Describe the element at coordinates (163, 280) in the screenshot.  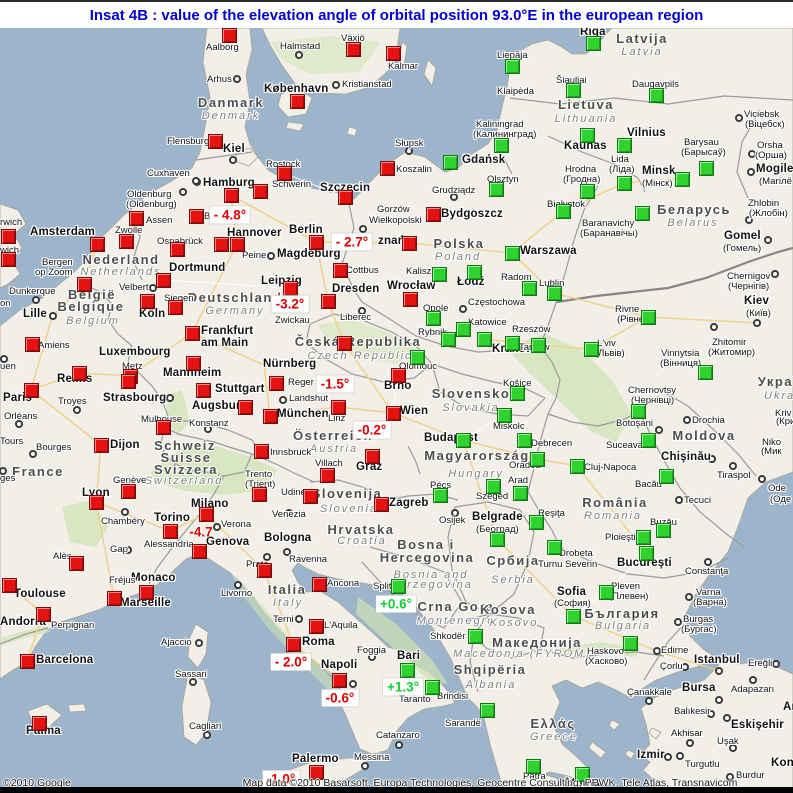
I see `dortmund-marker` at that location.